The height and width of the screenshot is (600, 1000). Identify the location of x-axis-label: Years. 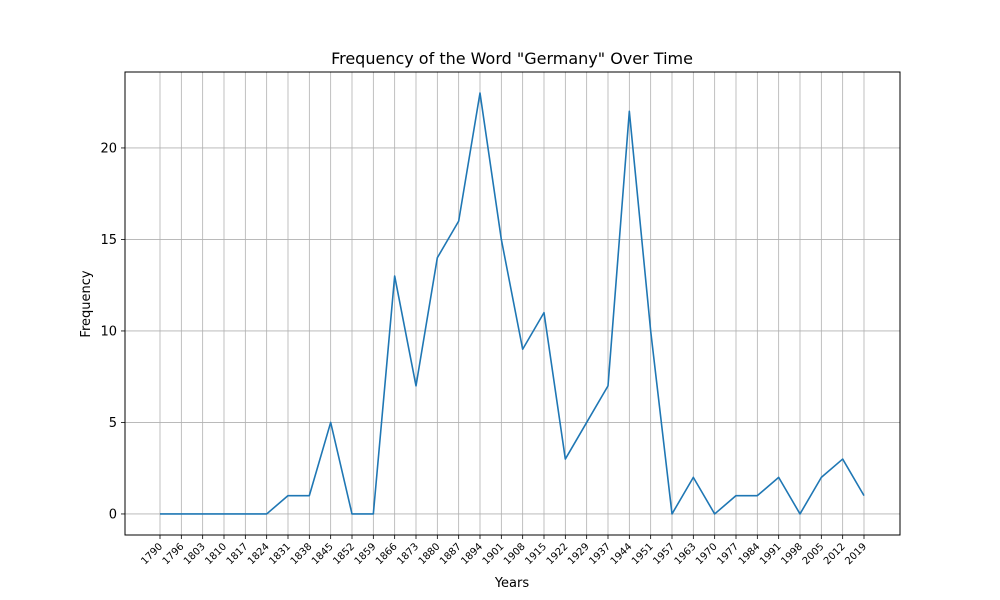
(512, 583).